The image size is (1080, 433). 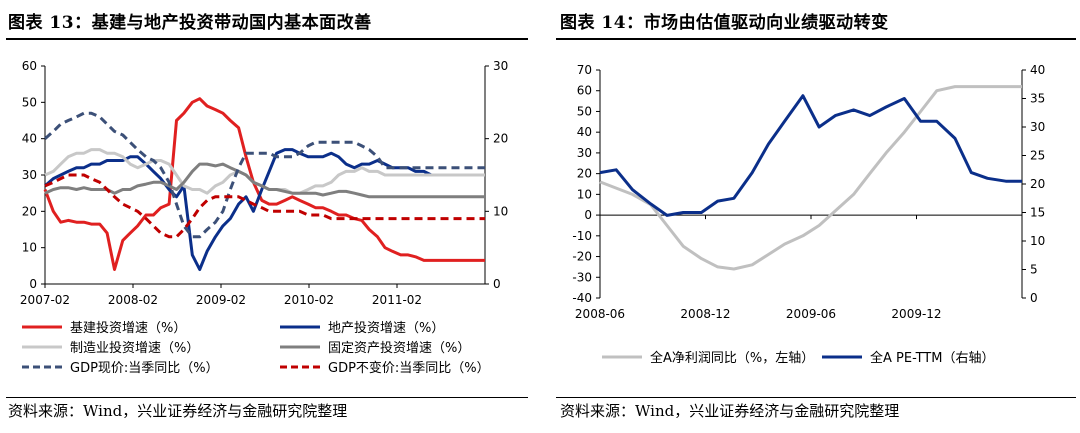 I want to click on fig14-right-tick-label: 0, so click(x=1034, y=298).